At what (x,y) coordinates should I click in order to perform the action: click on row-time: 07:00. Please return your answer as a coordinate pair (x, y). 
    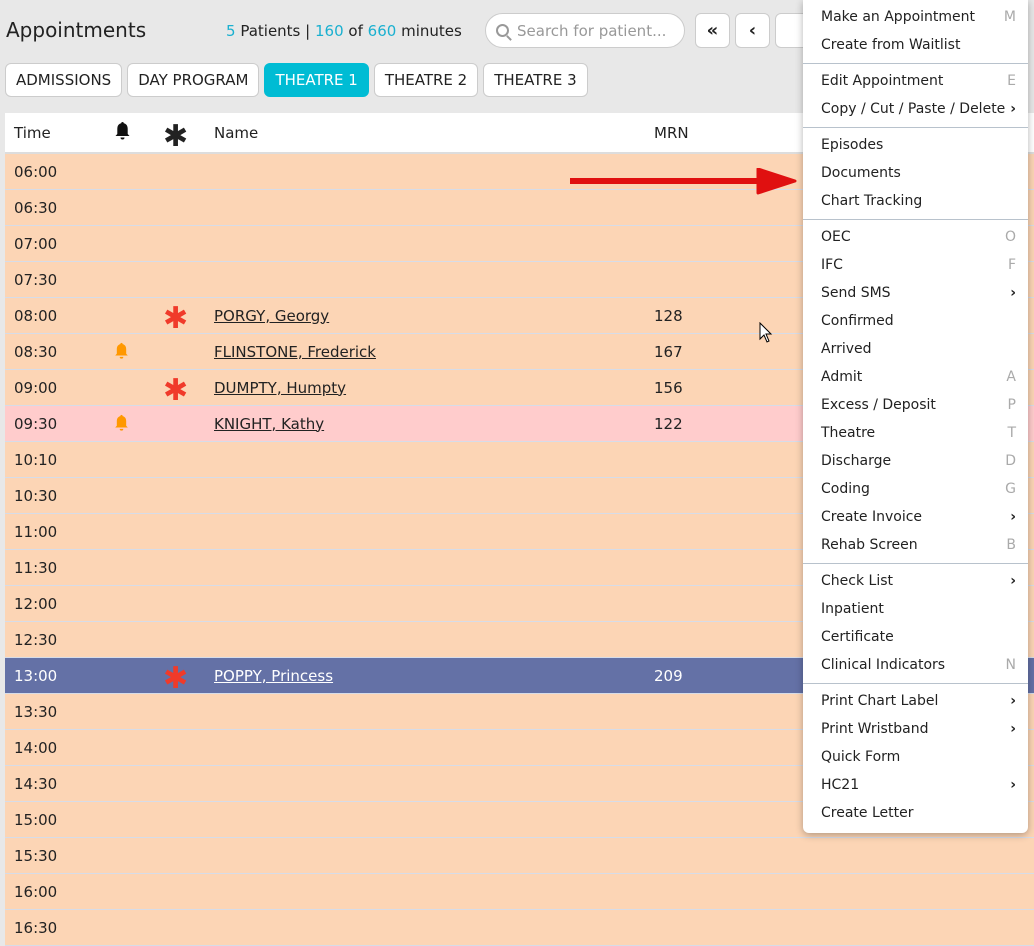
    Looking at the image, I should click on (36, 243).